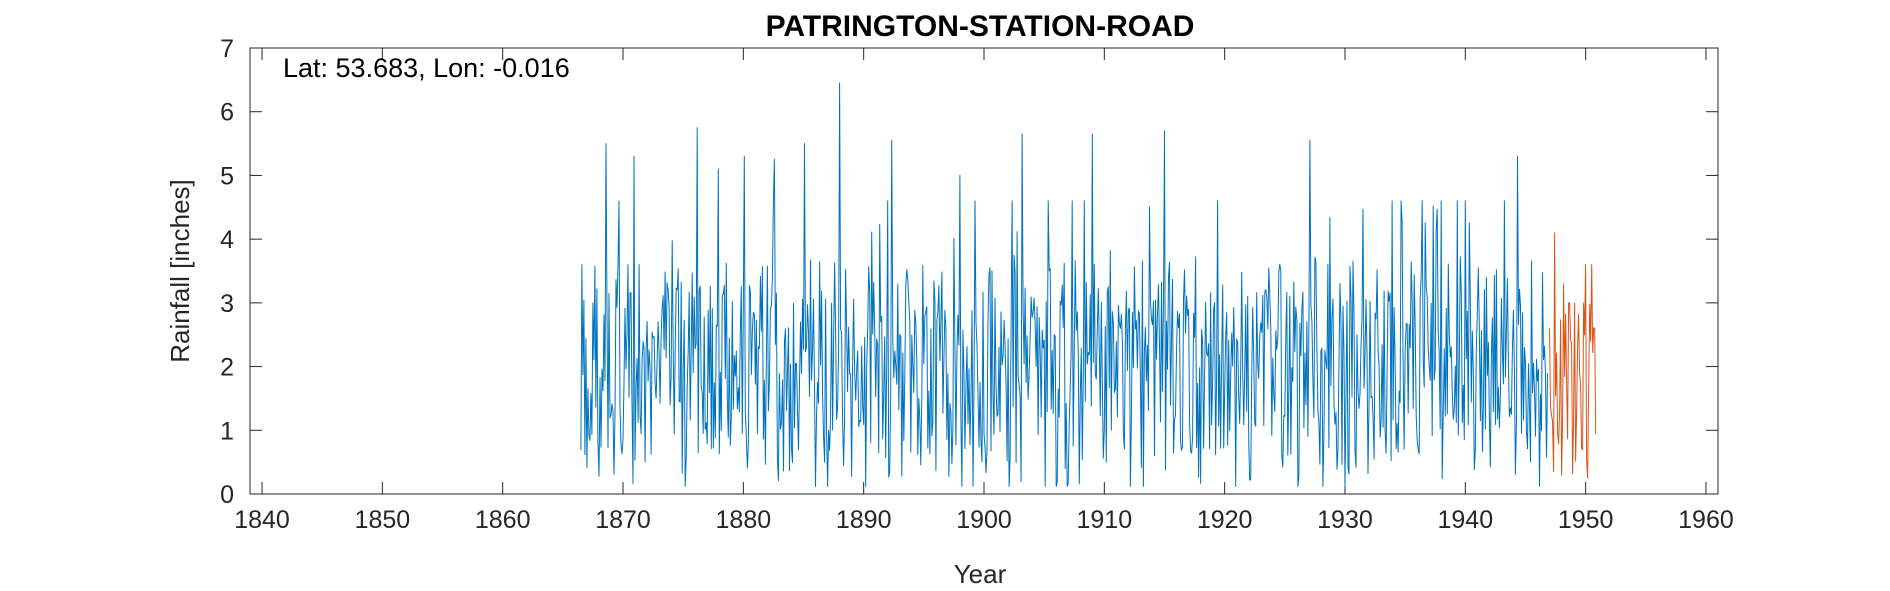  What do you see at coordinates (227, 113) in the screenshot?
I see `y-tick-label: 6` at bounding box center [227, 113].